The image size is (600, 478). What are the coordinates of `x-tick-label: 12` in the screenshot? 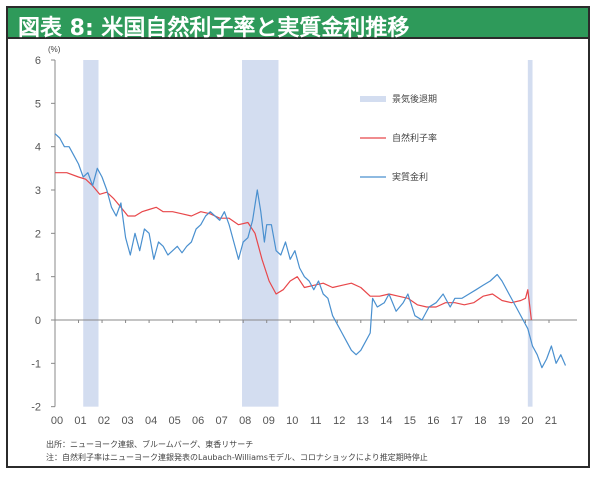 It's located at (339, 421).